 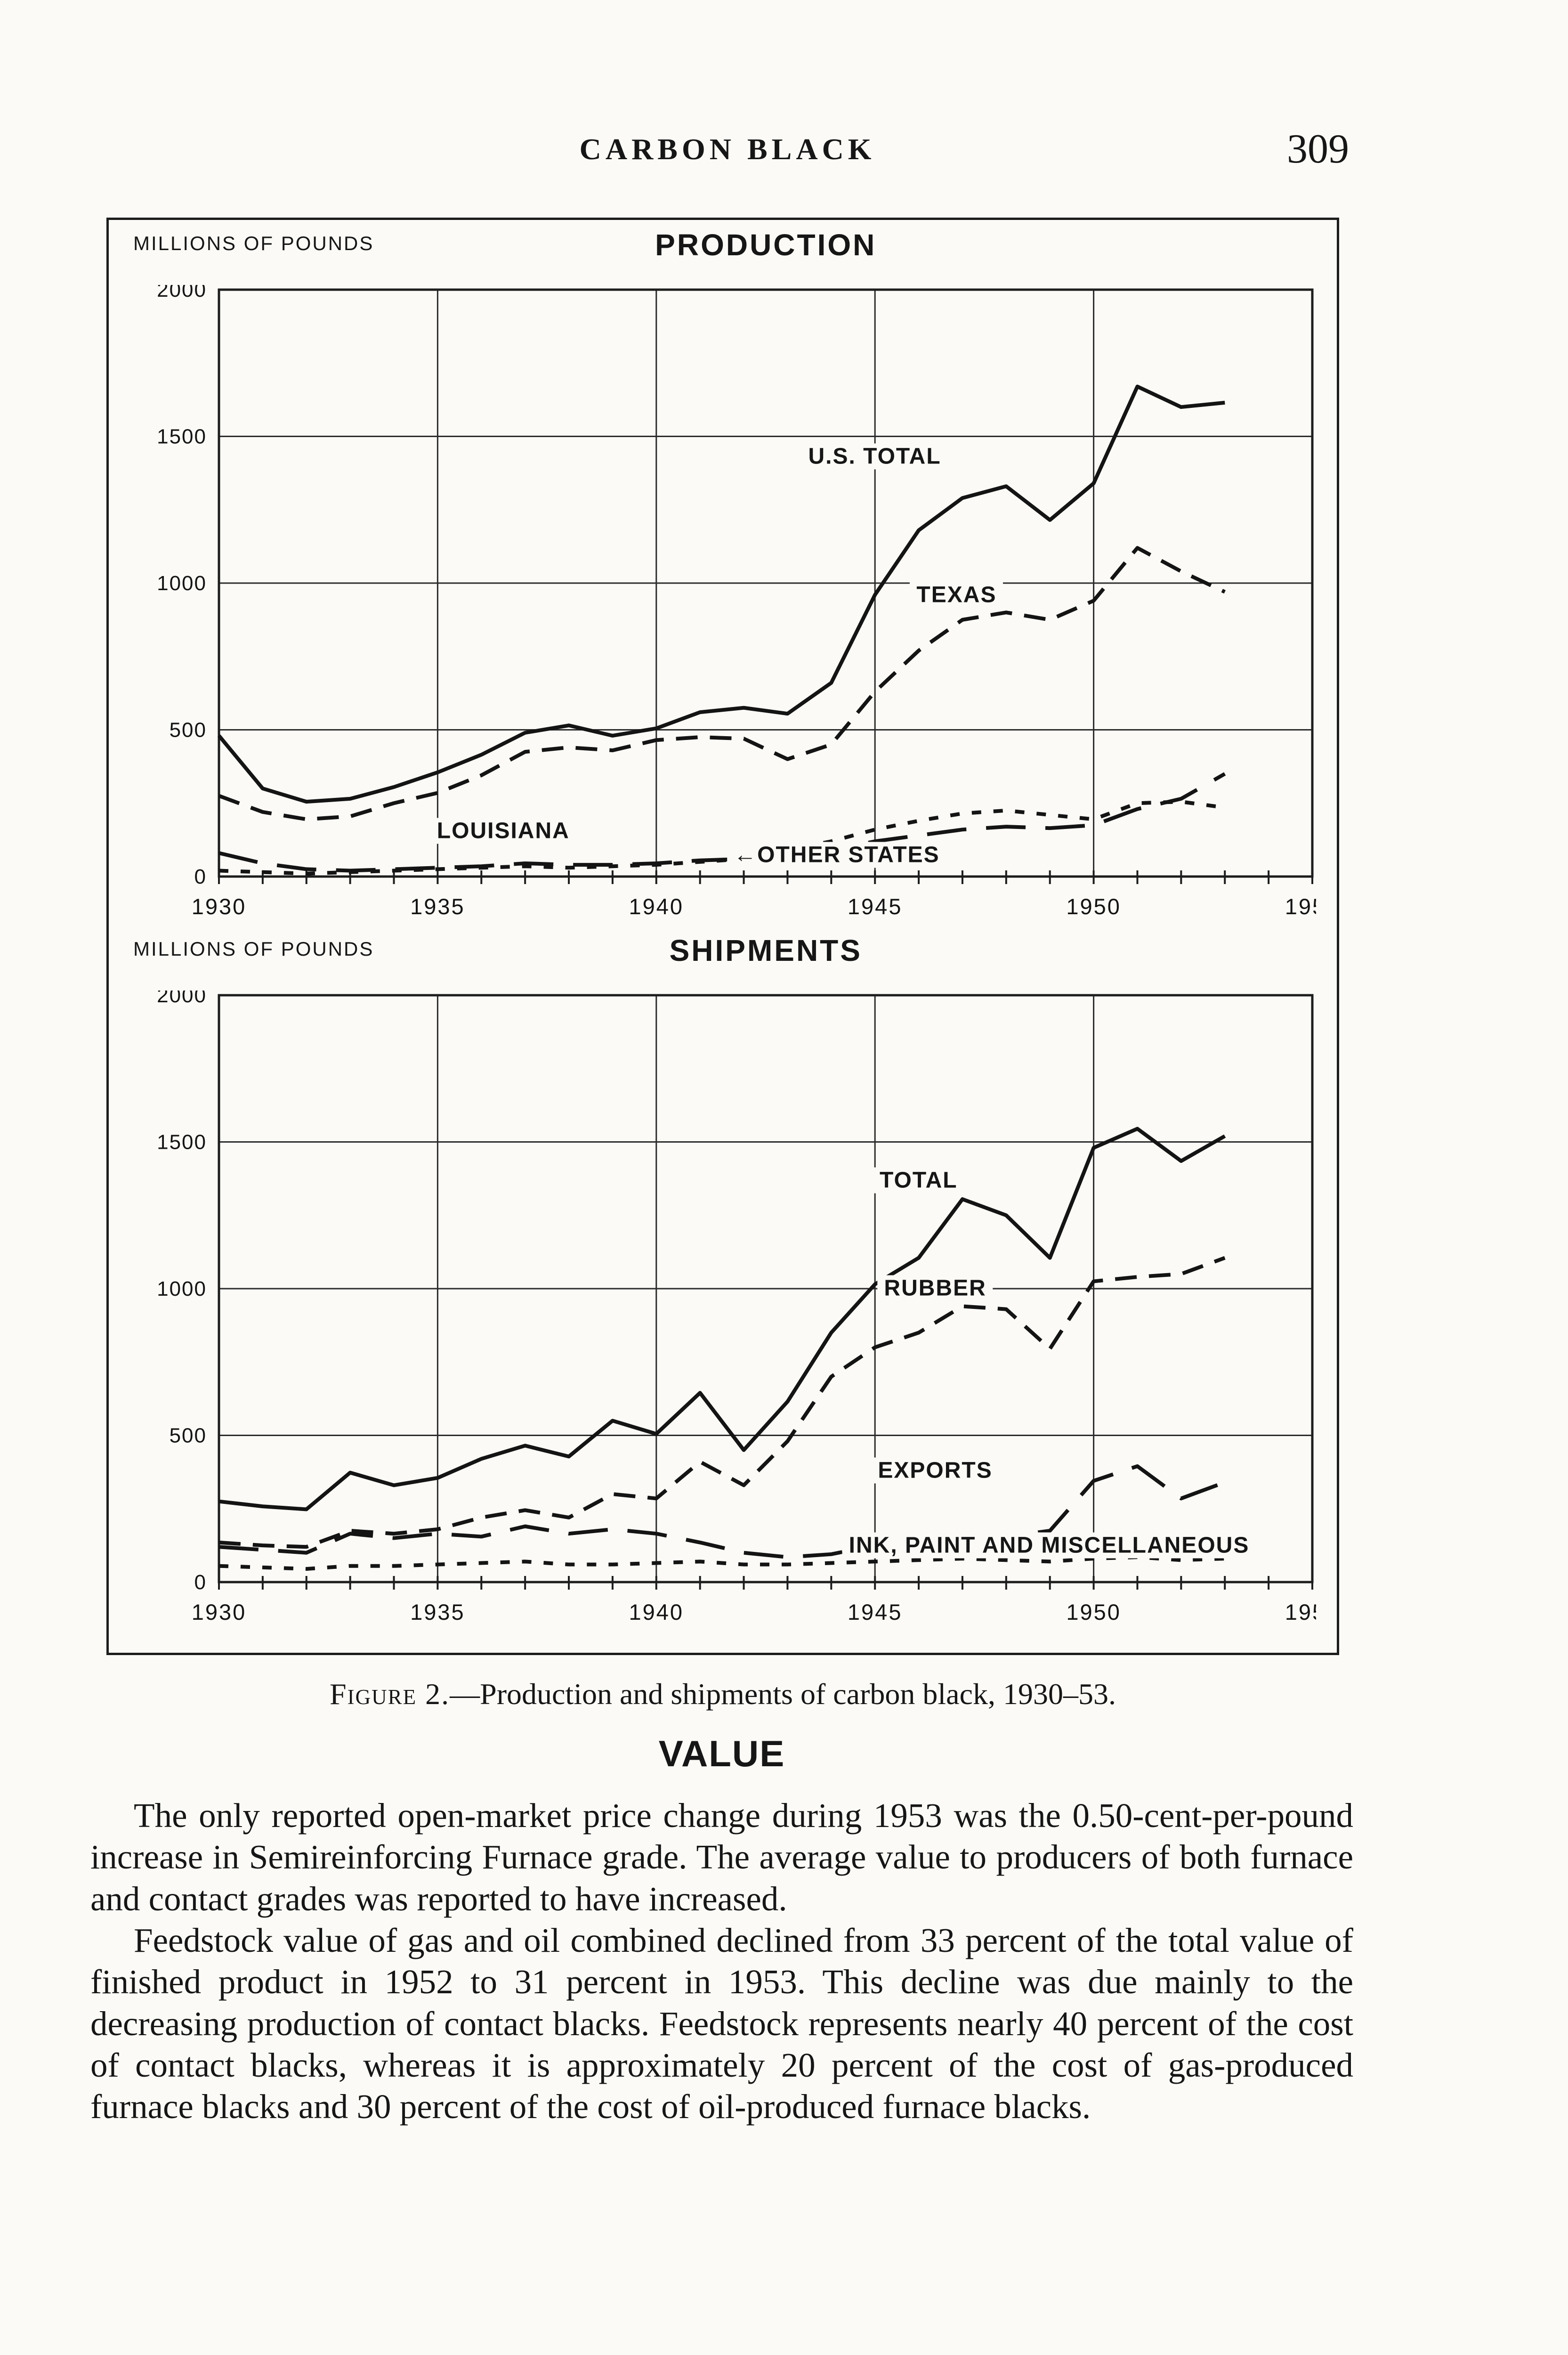 I want to click on series-label-texas: TEXAS, so click(x=956, y=595).